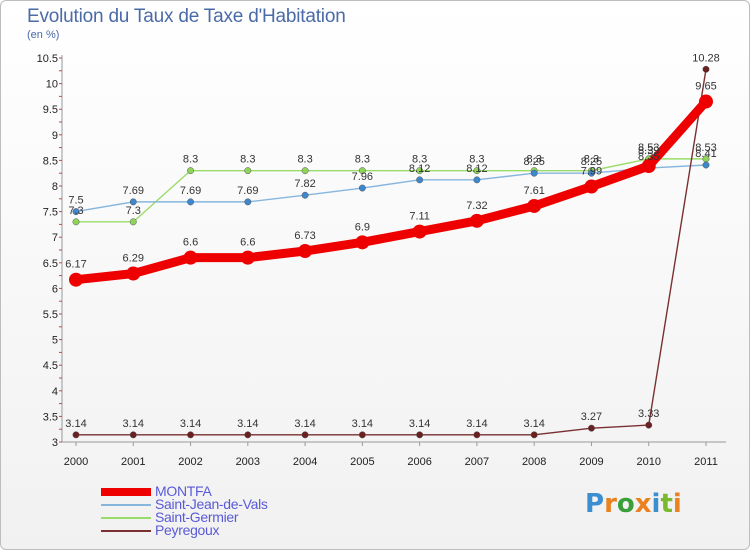  What do you see at coordinates (47, 59) in the screenshot?
I see `y-tick-label: 10.5` at bounding box center [47, 59].